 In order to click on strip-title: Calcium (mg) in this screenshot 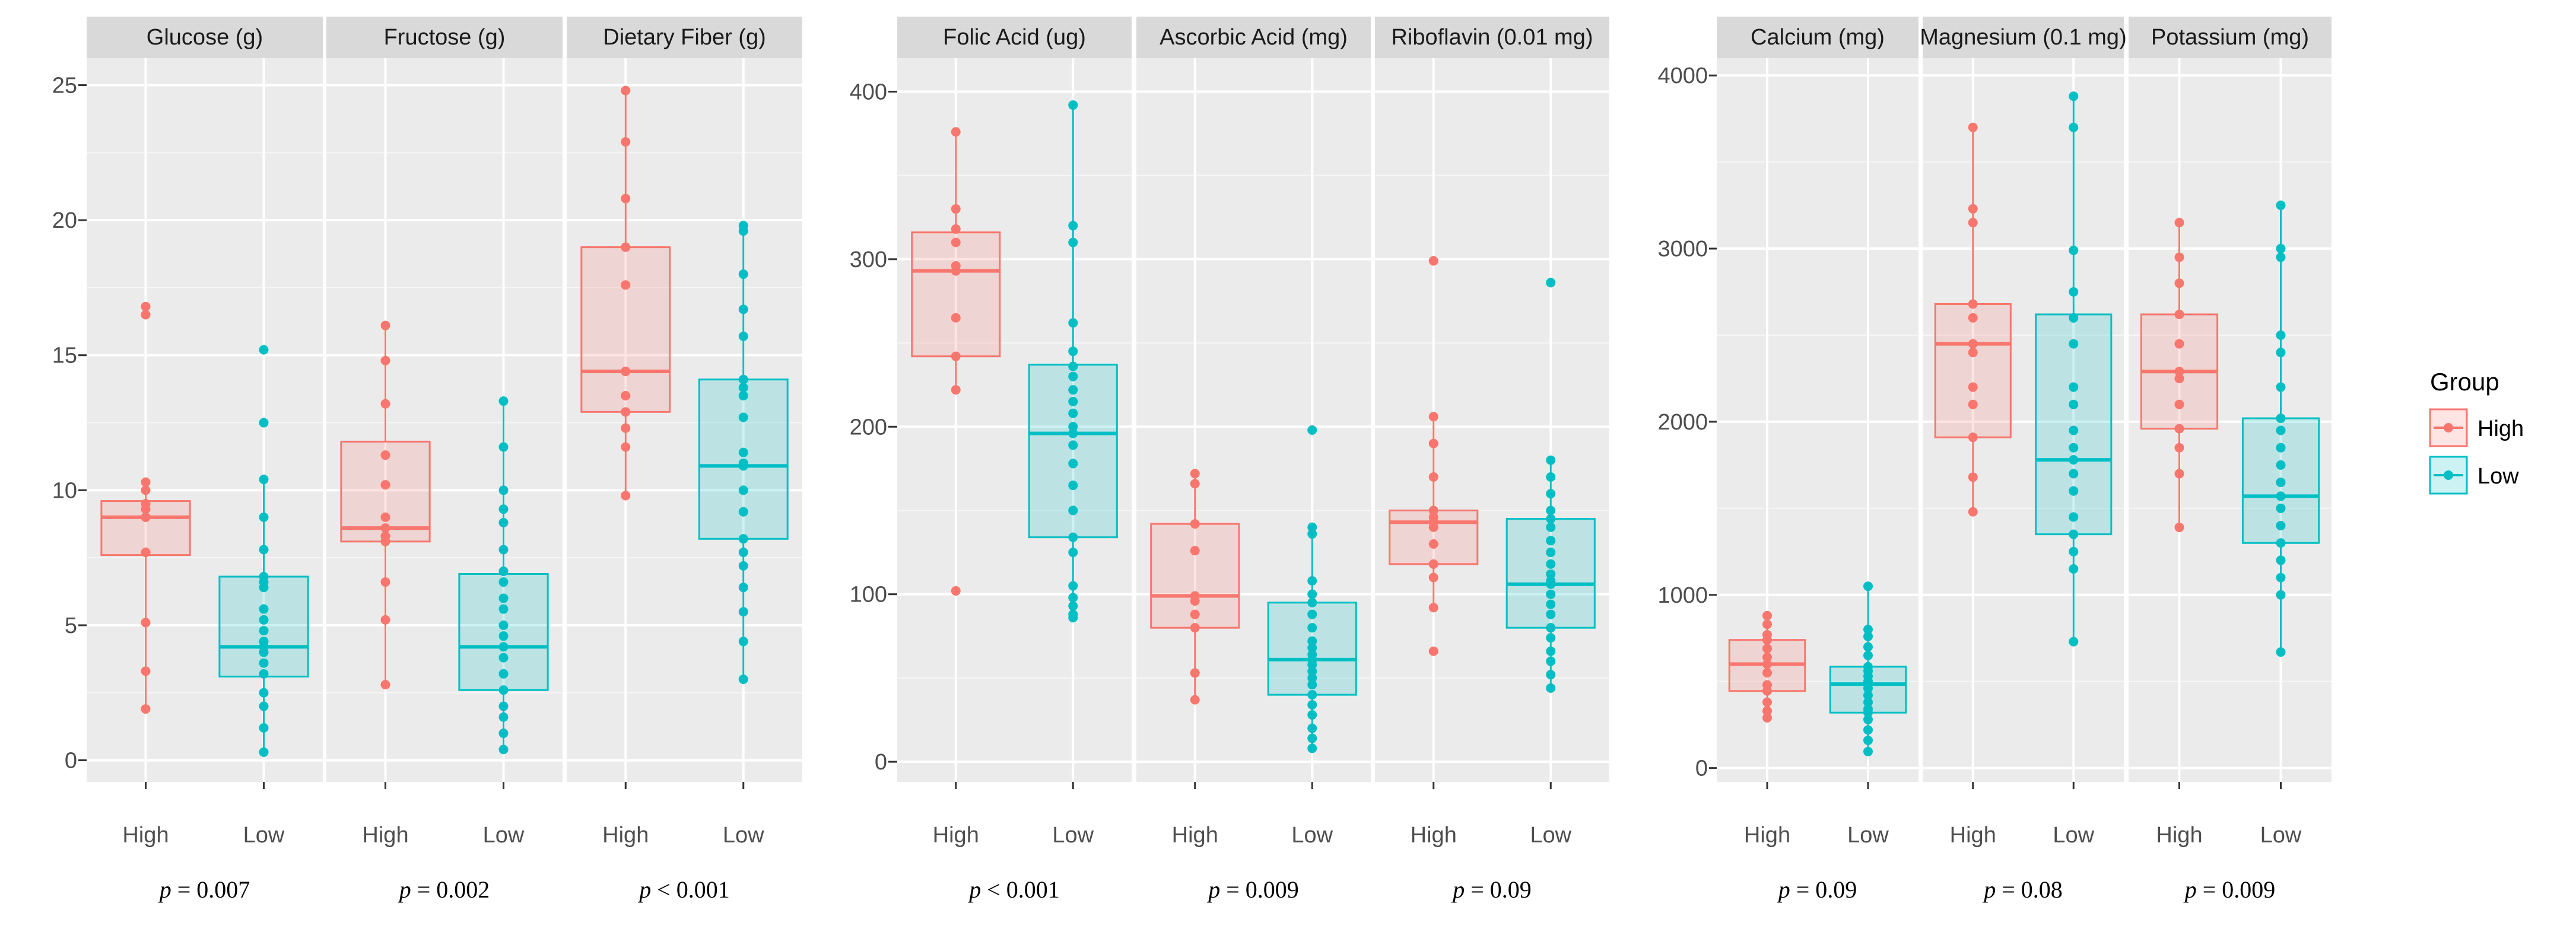, I will do `click(1818, 38)`.